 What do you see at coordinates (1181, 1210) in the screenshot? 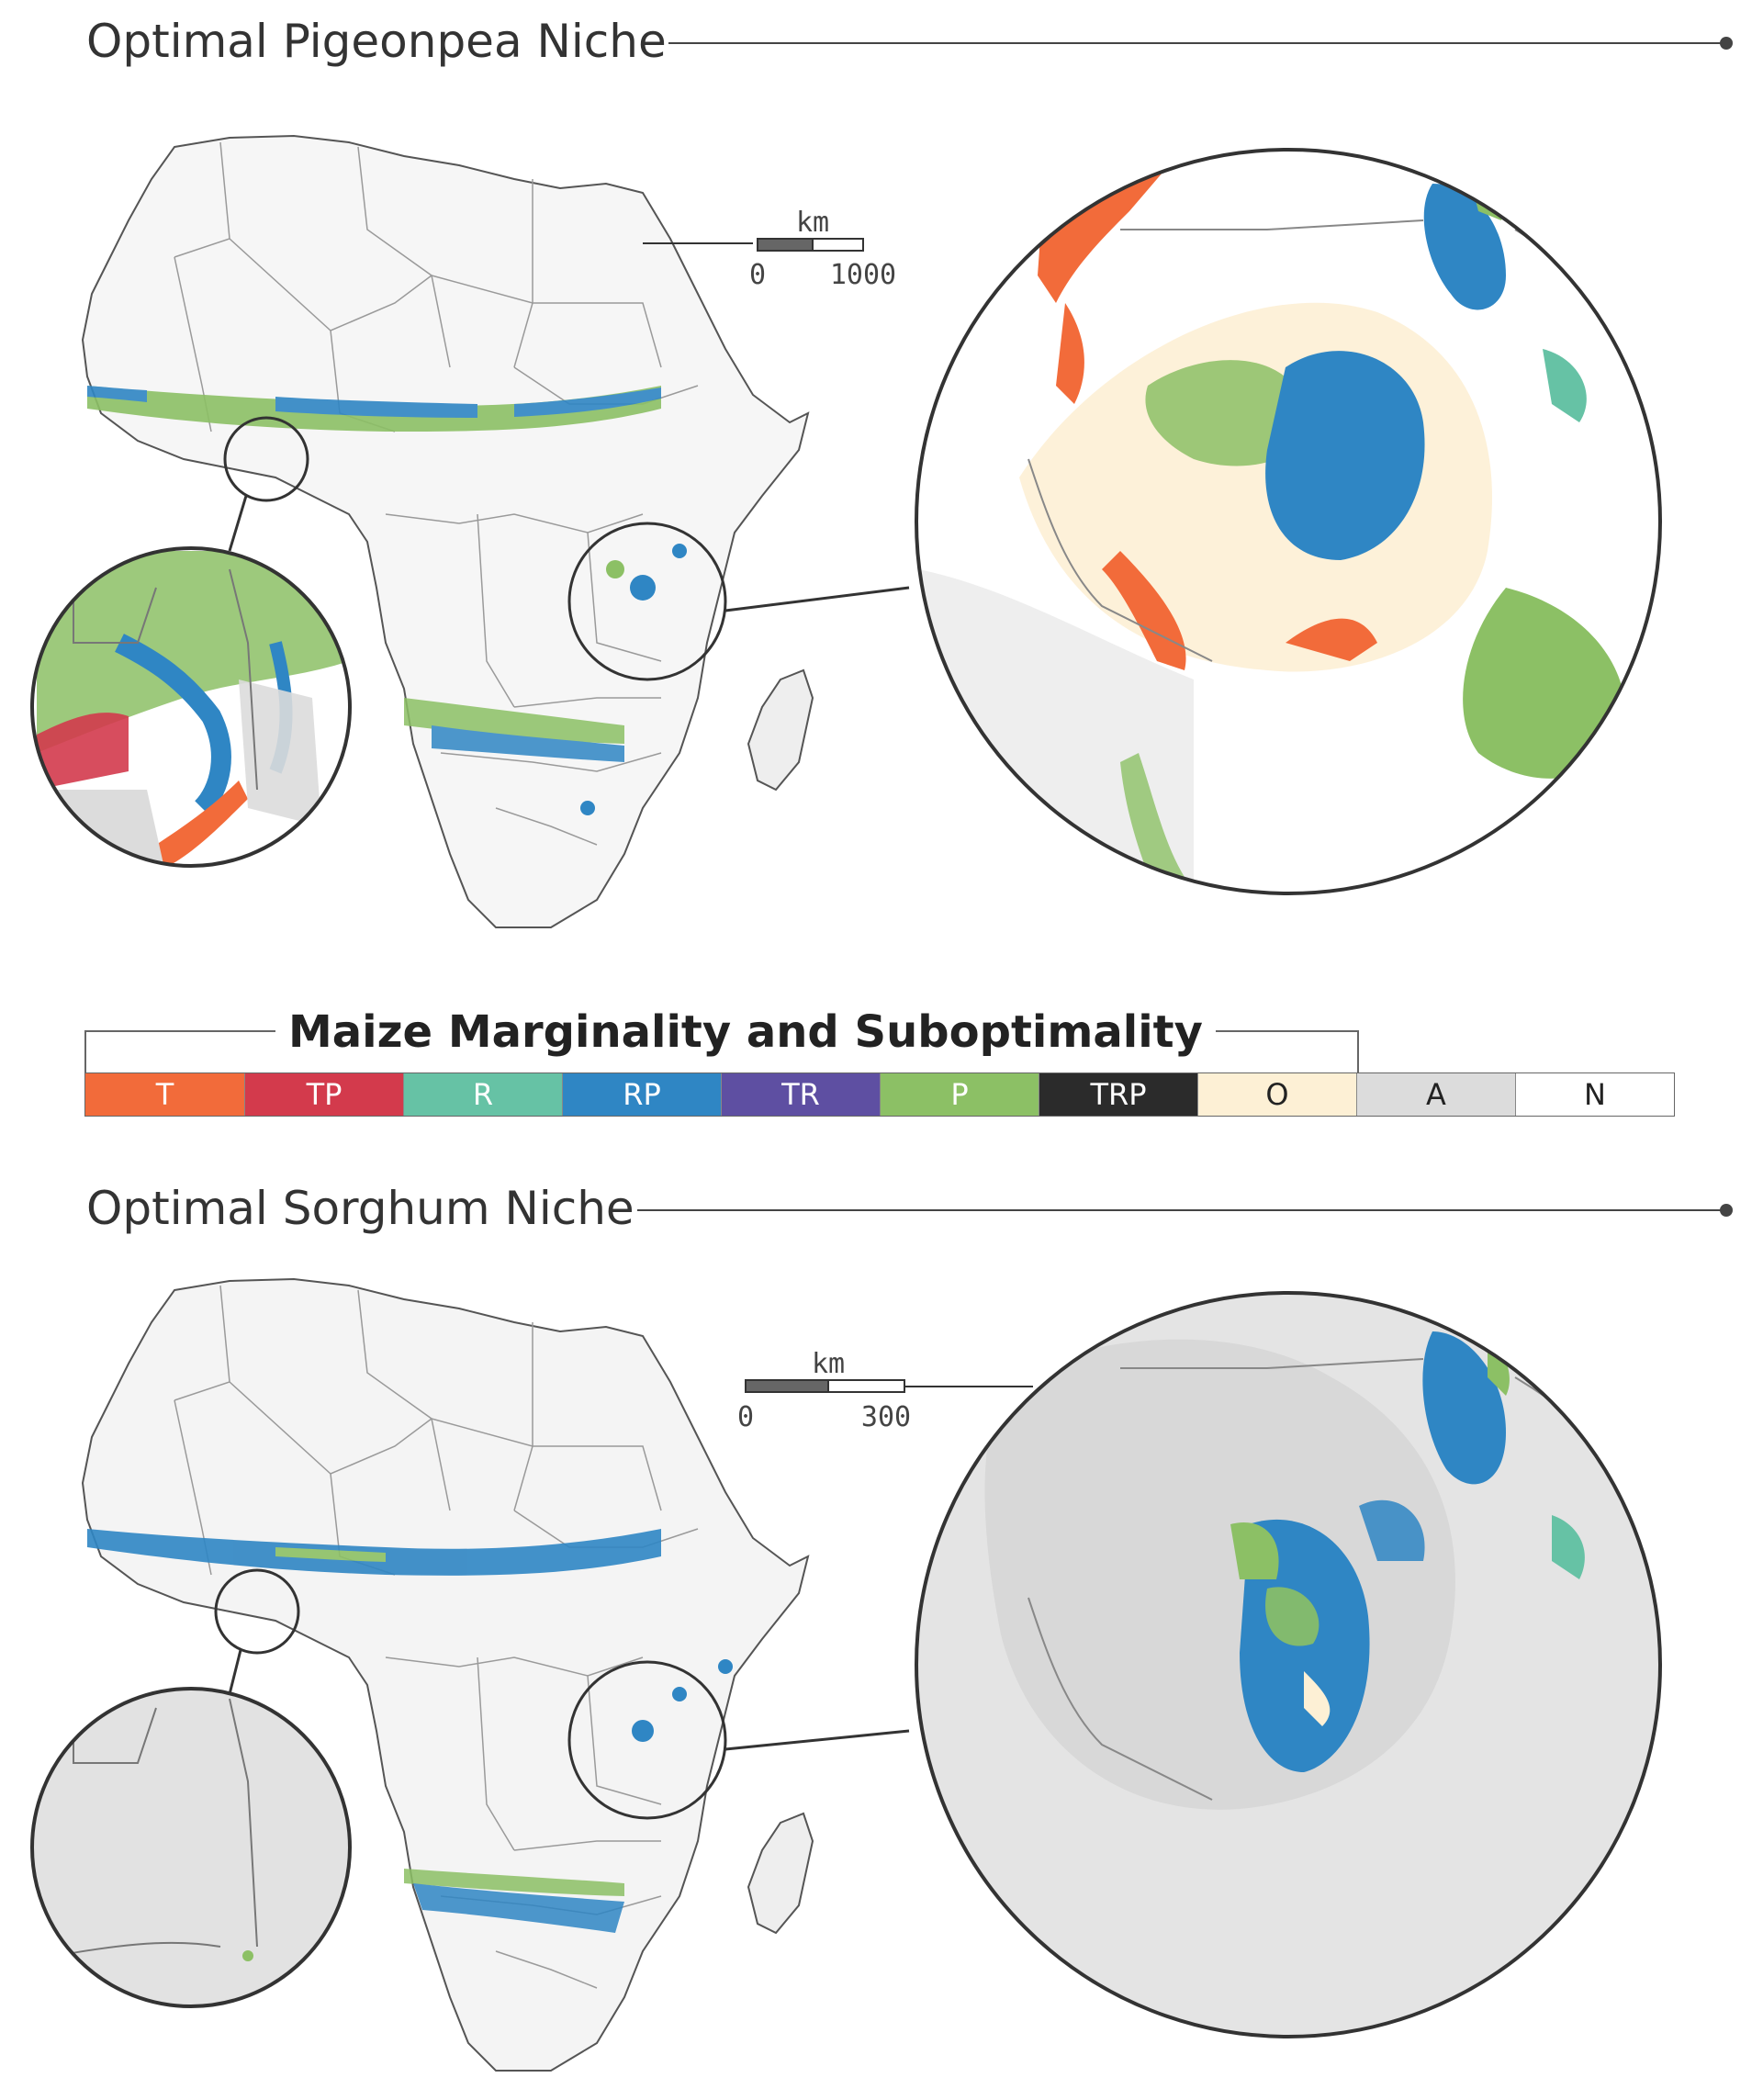
I see `bottom-title-rule` at bounding box center [1181, 1210].